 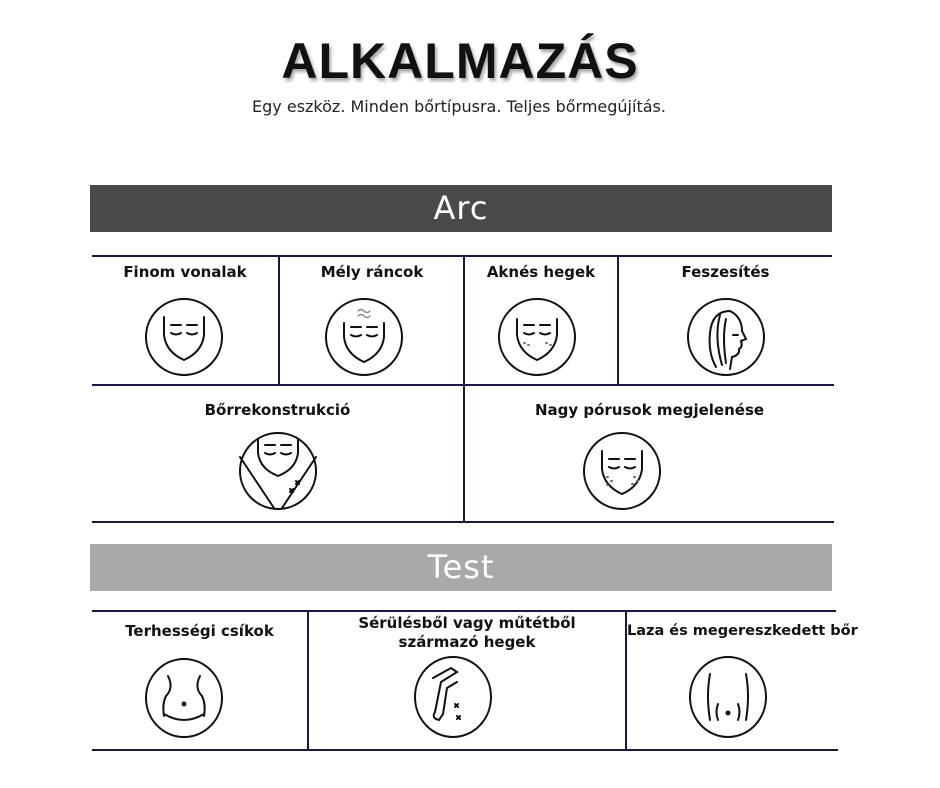 I want to click on item-label: Terhességi csíkok, so click(x=199, y=631).